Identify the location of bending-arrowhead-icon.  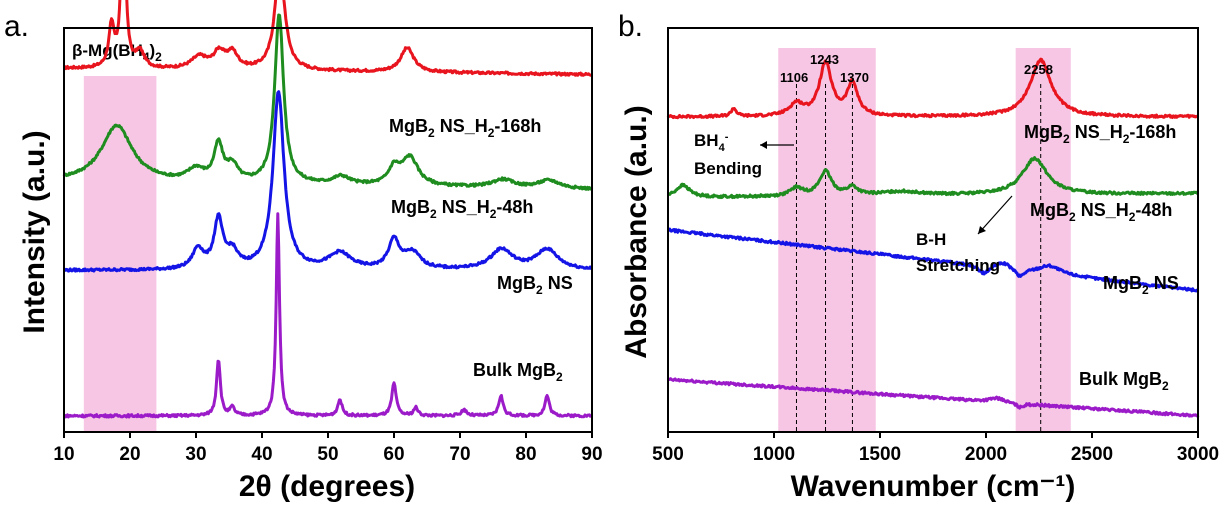
(763, 145).